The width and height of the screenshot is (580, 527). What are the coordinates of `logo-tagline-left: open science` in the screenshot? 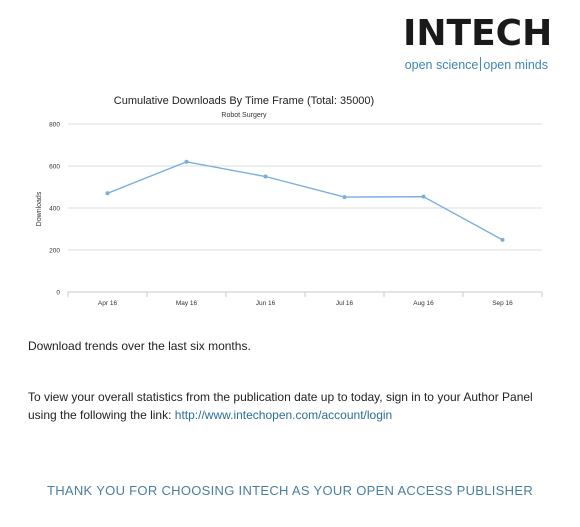 It's located at (441, 65).